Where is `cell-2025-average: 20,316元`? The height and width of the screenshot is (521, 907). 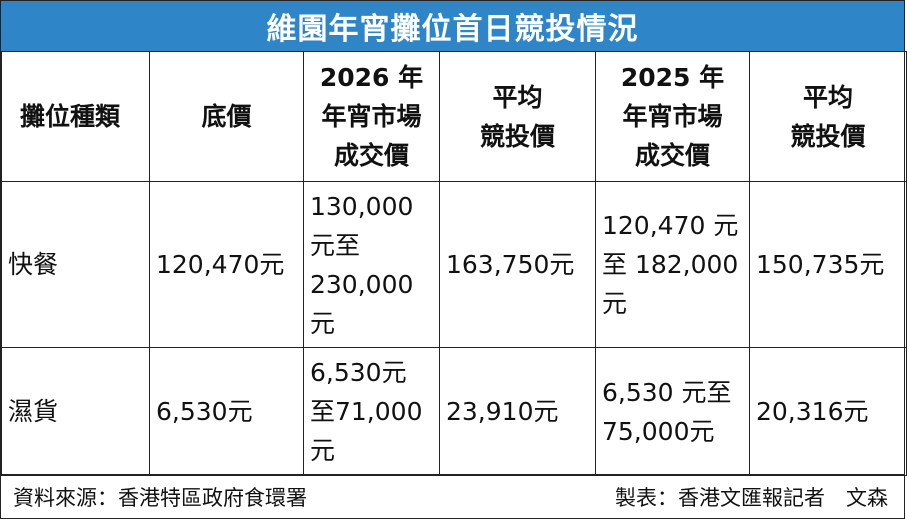
cell-2025-average: 20,316元 is located at coordinates (828, 411).